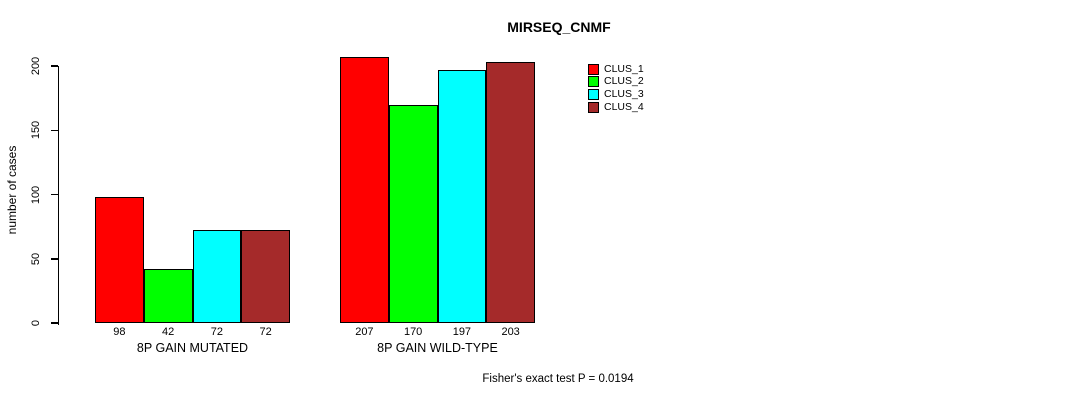 The height and width of the screenshot is (400, 1090). What do you see at coordinates (36, 258) in the screenshot?
I see `y-axis-tick-label: 50` at bounding box center [36, 258].